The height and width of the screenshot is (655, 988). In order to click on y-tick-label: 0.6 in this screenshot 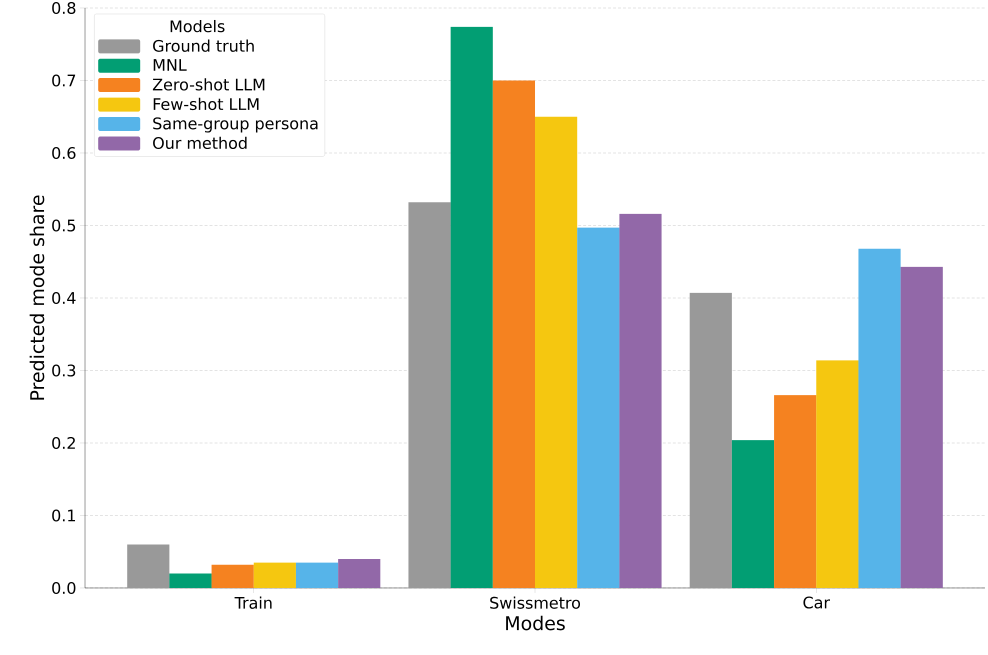, I will do `click(64, 153)`.